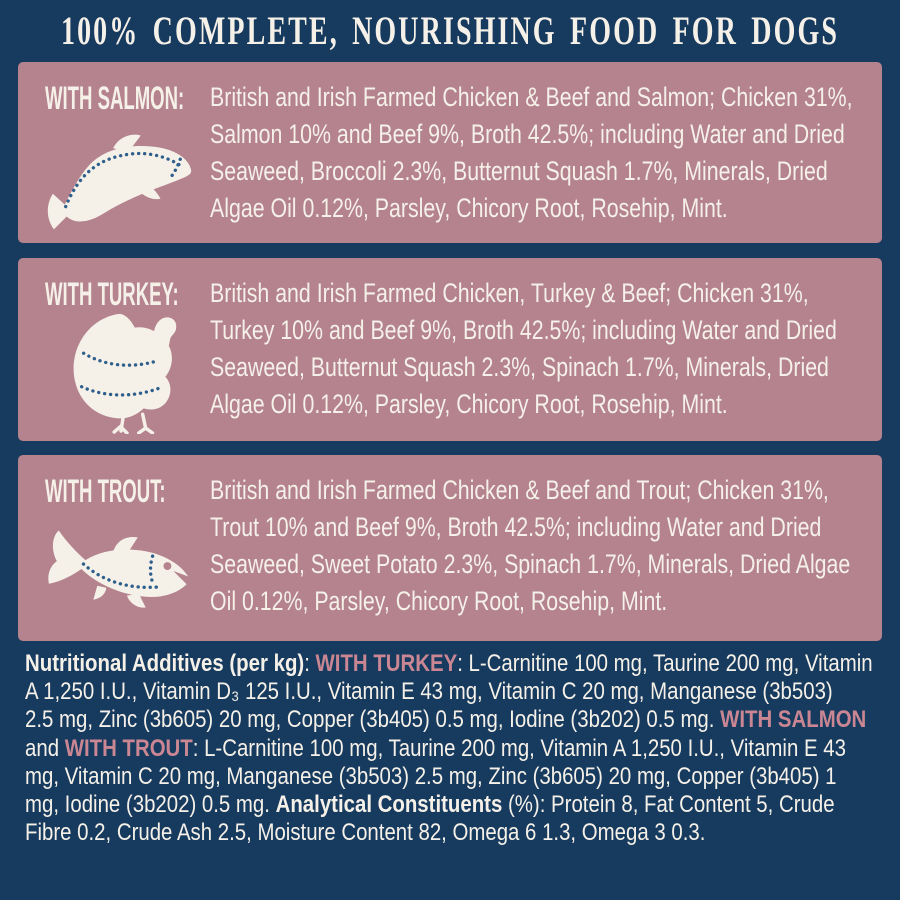  What do you see at coordinates (125, 373) in the screenshot?
I see `turkey-icon` at bounding box center [125, 373].